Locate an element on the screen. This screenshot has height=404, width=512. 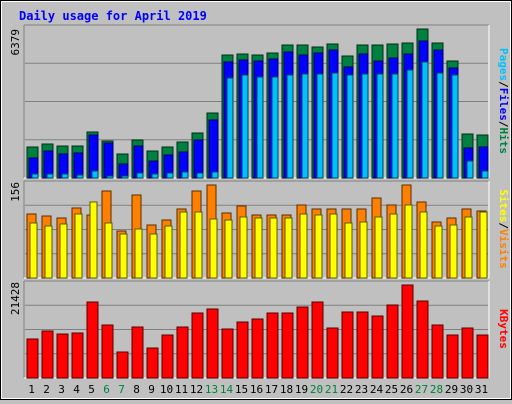
chart-title: Daily usage for April 2019 is located at coordinates (113, 16).